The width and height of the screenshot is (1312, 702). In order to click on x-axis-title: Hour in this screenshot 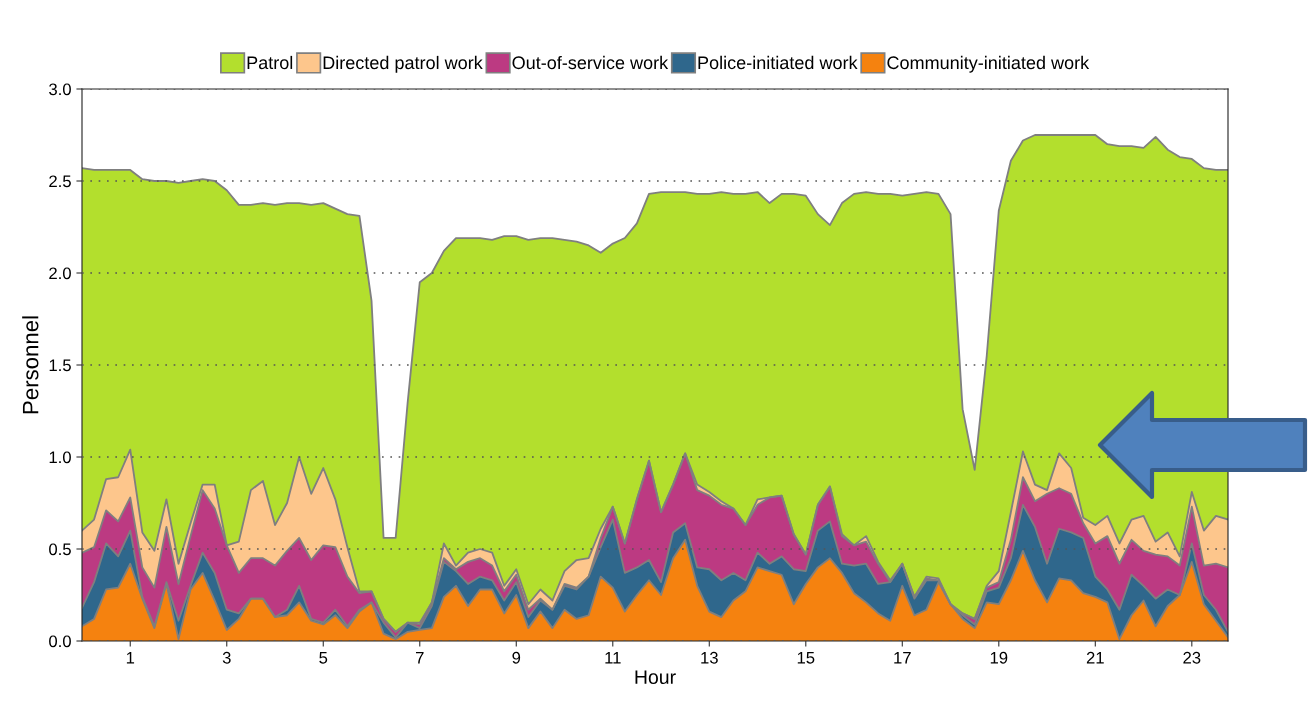, I will do `click(655, 677)`.